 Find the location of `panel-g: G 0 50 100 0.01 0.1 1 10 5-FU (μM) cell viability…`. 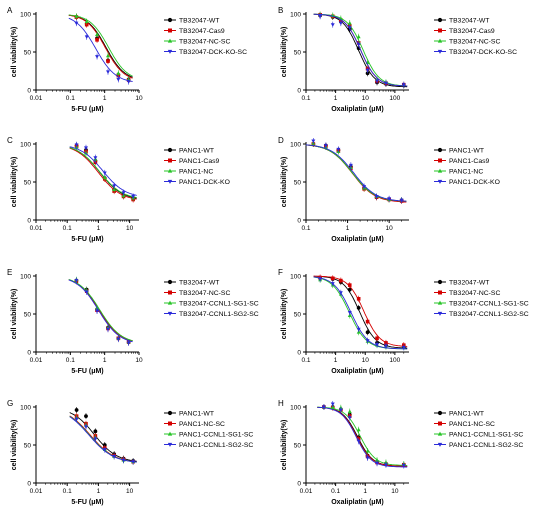

panel-g: G 0 50 100 0.01 0.1 1 10 5-FU (μM) cell viability… is located at coordinates (130, 452).